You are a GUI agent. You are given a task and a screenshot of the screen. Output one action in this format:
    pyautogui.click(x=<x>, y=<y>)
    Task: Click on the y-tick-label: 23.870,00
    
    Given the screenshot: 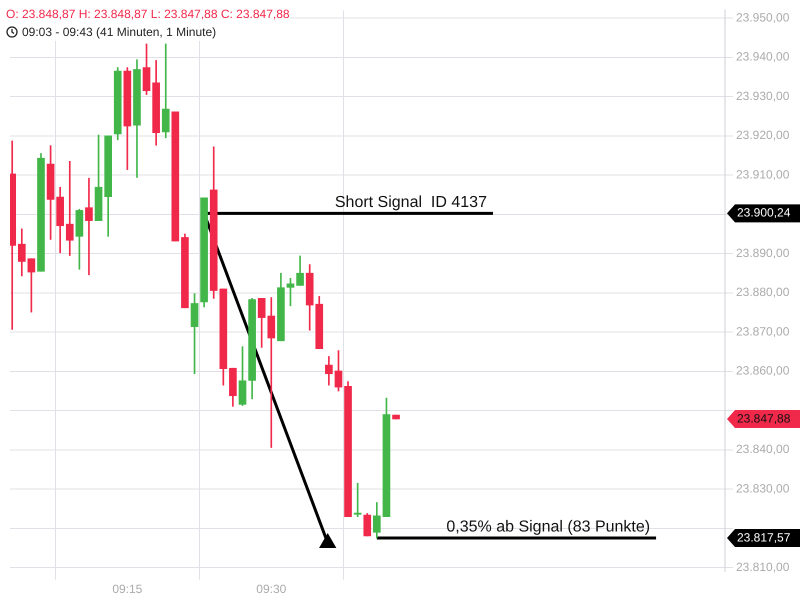 What is the action you would take?
    pyautogui.click(x=763, y=331)
    